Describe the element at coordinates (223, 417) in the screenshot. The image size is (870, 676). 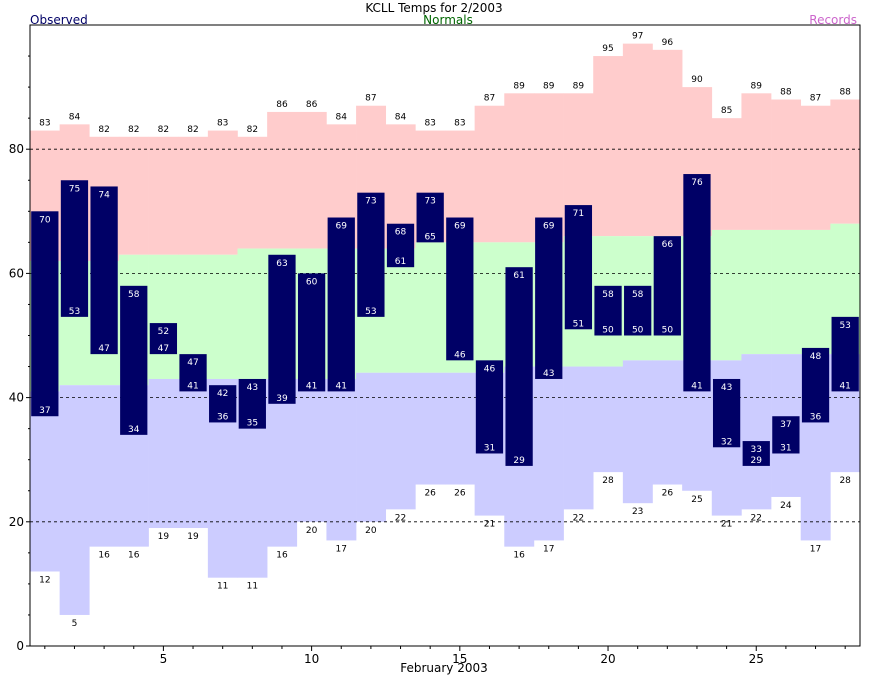
I see `observed-low-label-day-7: 36` at that location.